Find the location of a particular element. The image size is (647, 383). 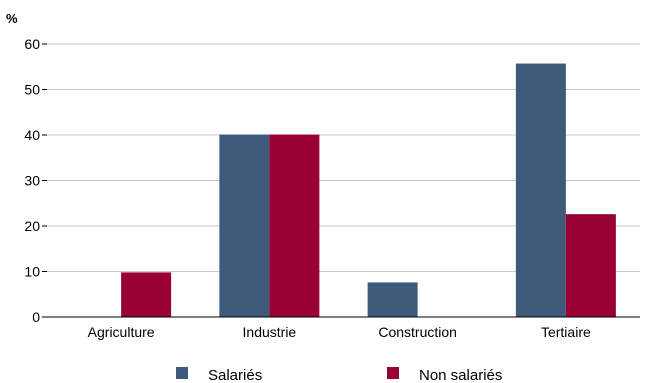

legend-label: Salariés is located at coordinates (235, 375).